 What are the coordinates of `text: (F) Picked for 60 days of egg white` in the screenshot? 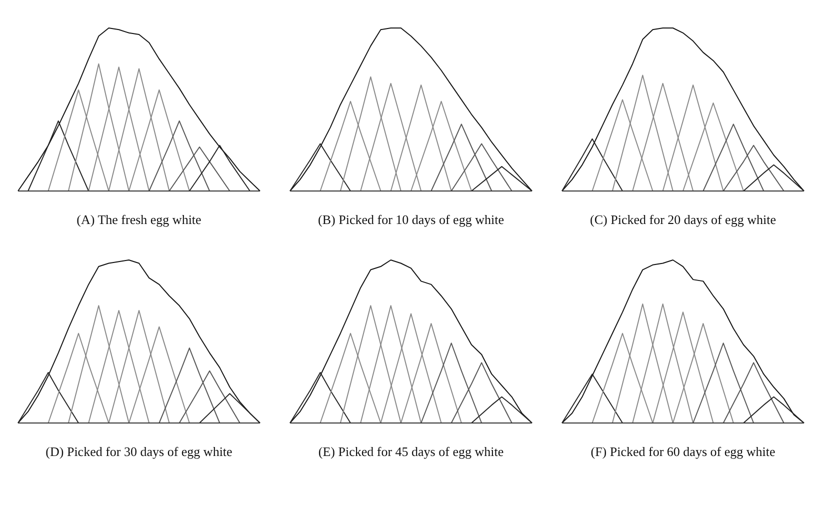 It's located at (683, 452).